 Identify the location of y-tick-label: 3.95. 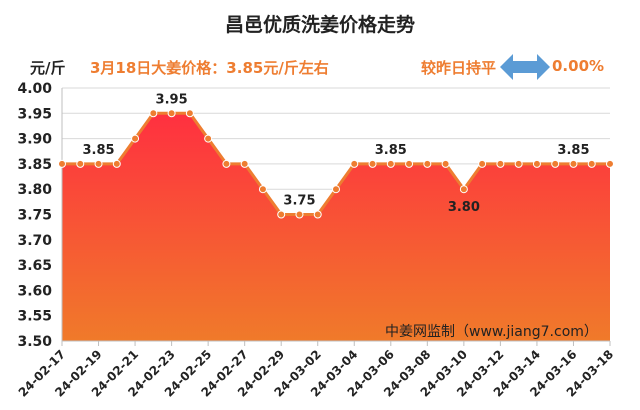
(34, 114).